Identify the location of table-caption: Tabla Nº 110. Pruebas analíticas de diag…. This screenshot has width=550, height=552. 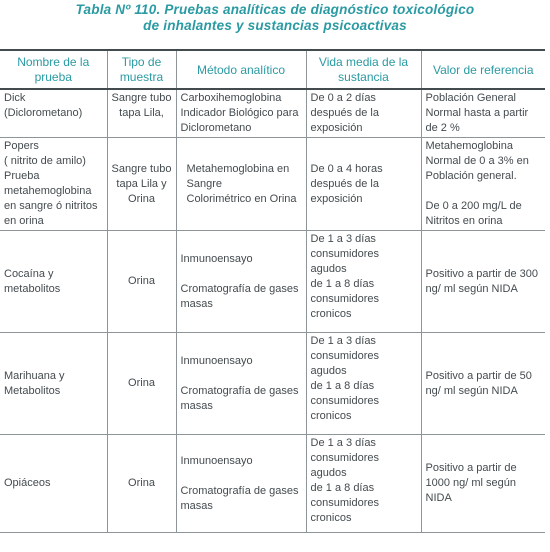
(275, 18).